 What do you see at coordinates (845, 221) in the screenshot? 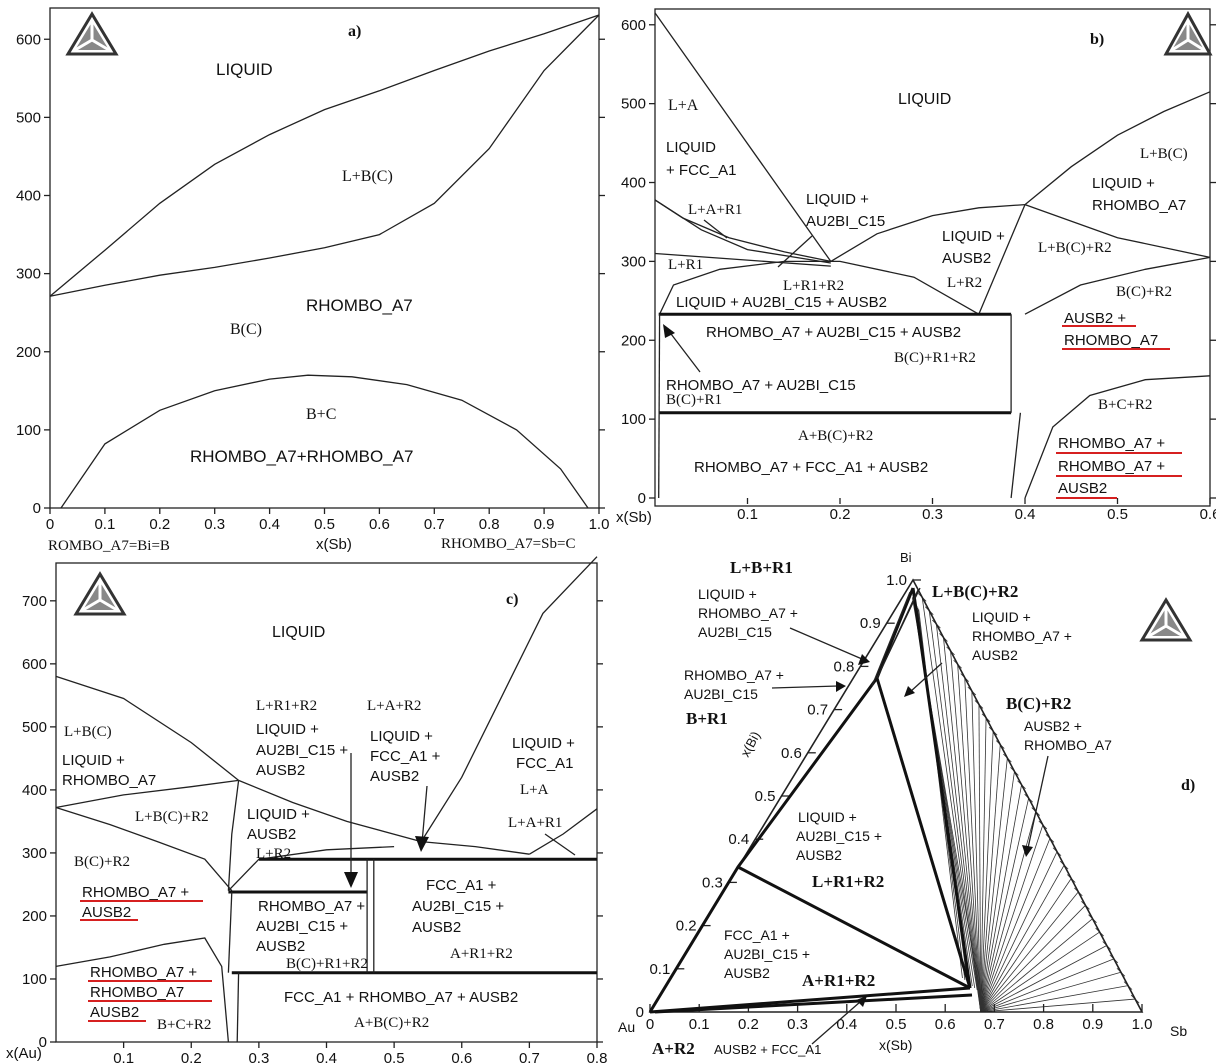
I see `region-label: AU2BI_C15` at bounding box center [845, 221].